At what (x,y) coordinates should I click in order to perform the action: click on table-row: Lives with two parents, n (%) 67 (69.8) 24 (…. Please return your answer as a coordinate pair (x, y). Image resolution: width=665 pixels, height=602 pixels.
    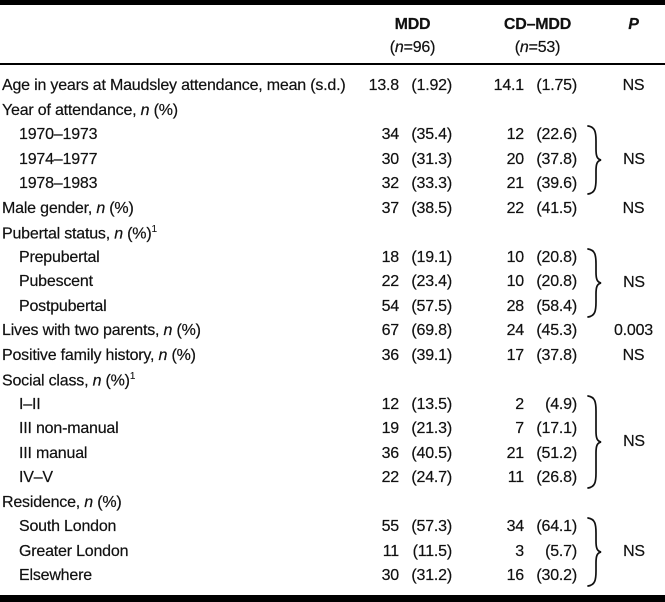
    Looking at the image, I should click on (332, 331).